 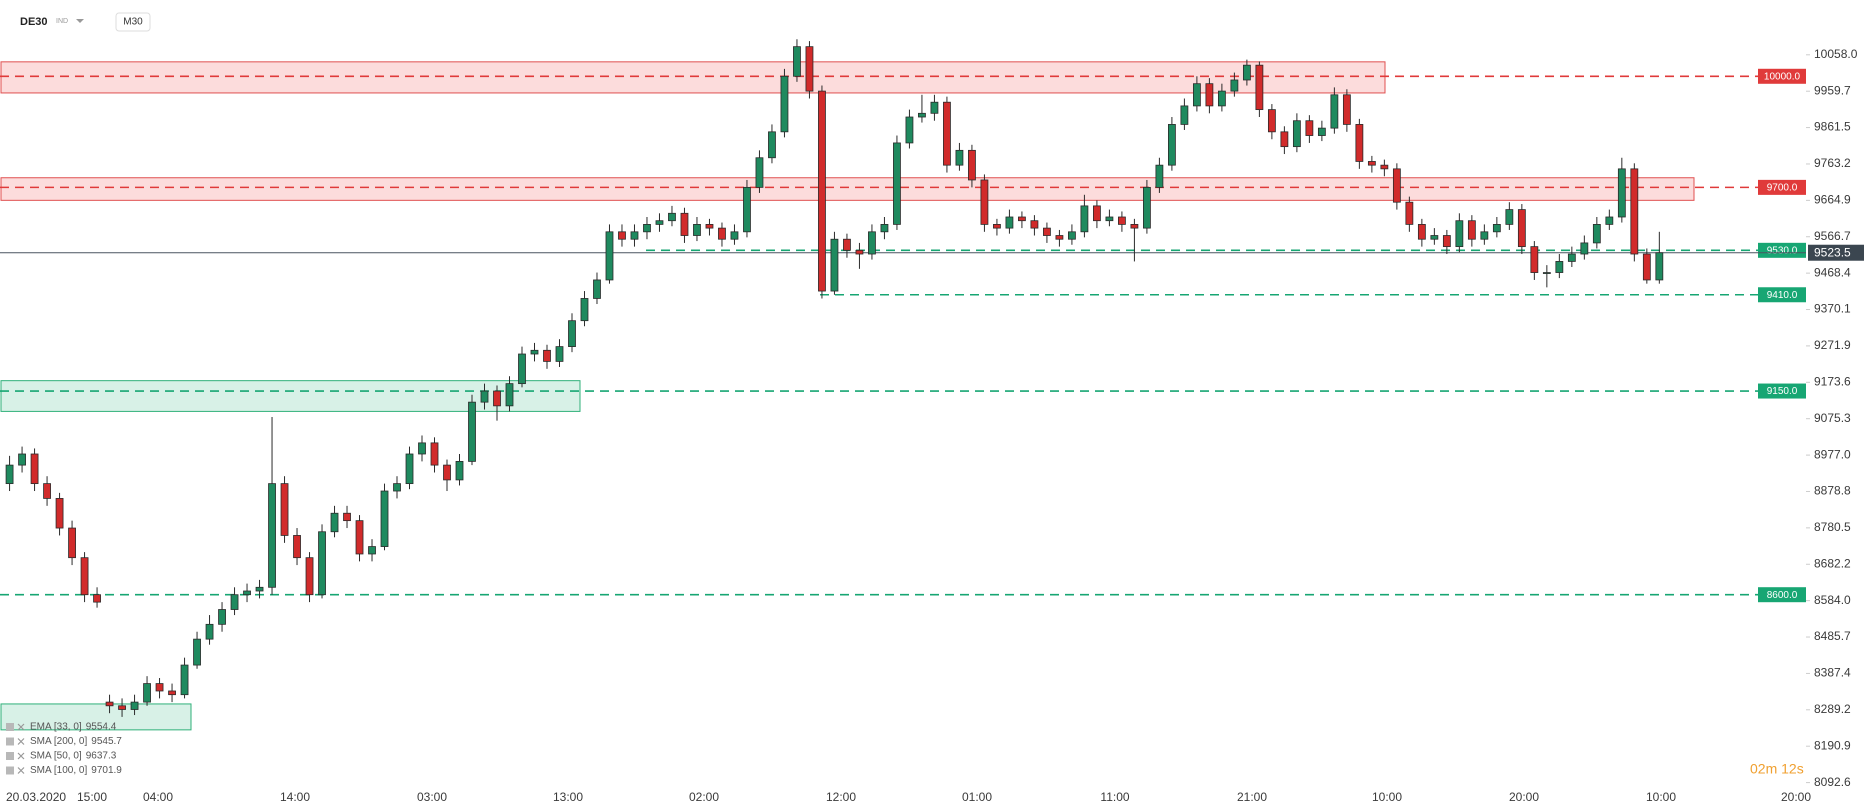 What do you see at coordinates (1832, 491) in the screenshot?
I see `y-tick-label: 8878.8` at bounding box center [1832, 491].